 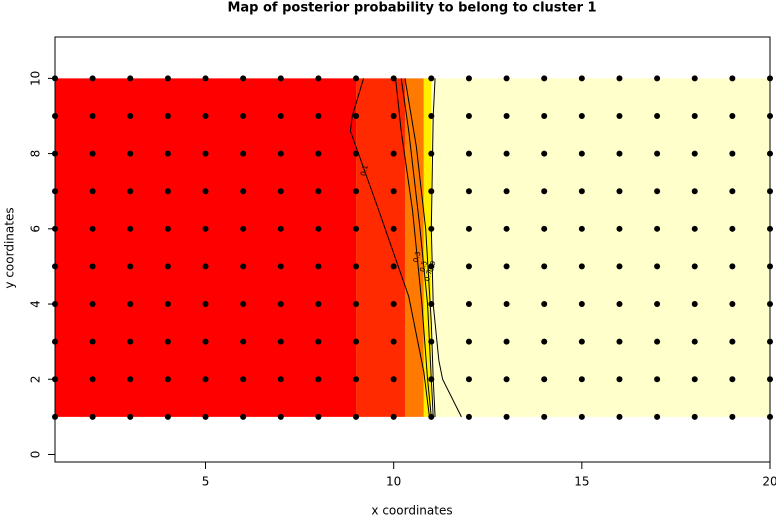 I want to click on contour-label: 0.5, so click(x=423, y=266).